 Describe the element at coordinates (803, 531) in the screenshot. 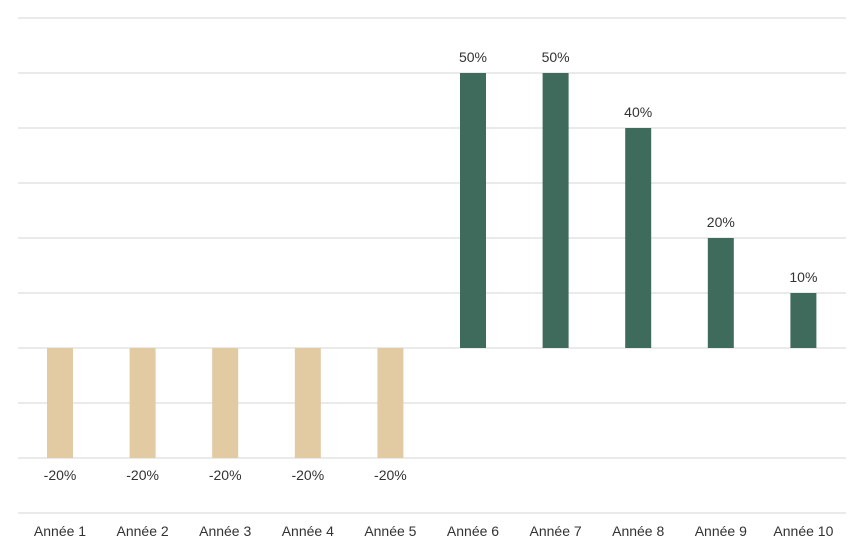

I see `category-label-10: Année 10` at that location.